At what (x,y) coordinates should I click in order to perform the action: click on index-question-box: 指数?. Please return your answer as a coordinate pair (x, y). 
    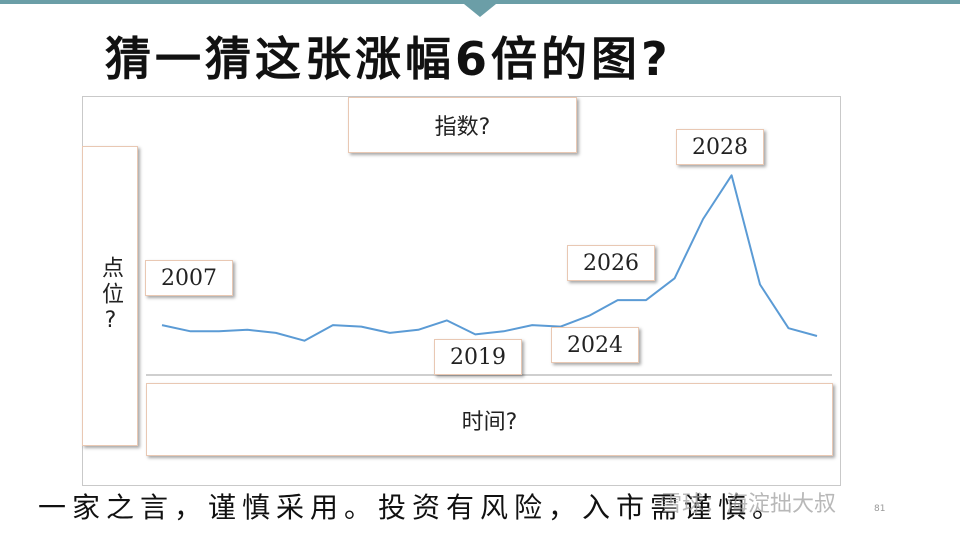
    Looking at the image, I should click on (462, 125).